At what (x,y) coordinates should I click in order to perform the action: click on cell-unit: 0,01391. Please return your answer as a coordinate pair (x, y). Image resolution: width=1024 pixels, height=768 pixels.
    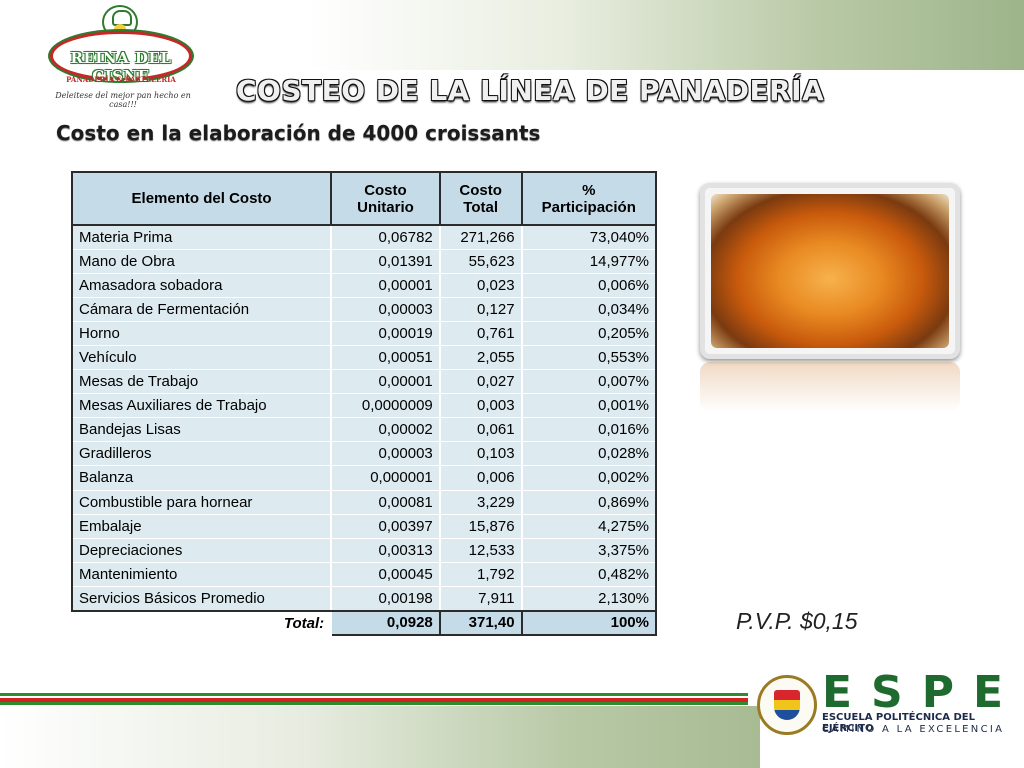
    Looking at the image, I should click on (385, 261).